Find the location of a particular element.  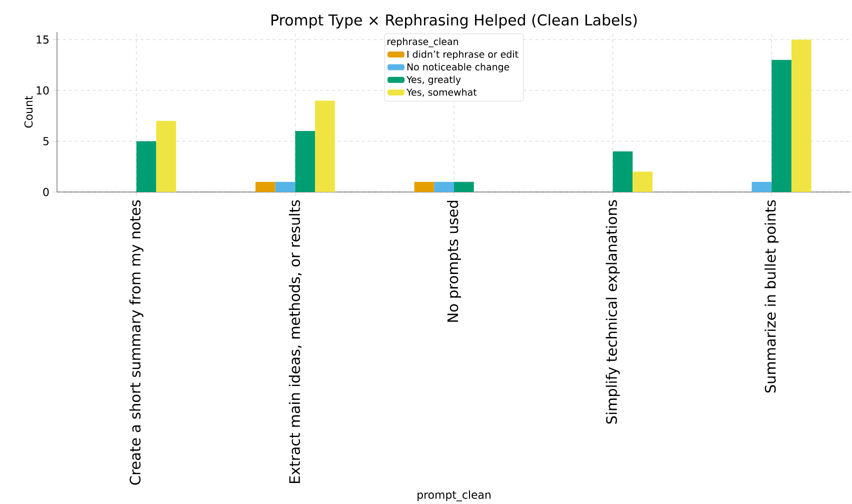

legend-title: rephrase_clean is located at coordinates (423, 43).